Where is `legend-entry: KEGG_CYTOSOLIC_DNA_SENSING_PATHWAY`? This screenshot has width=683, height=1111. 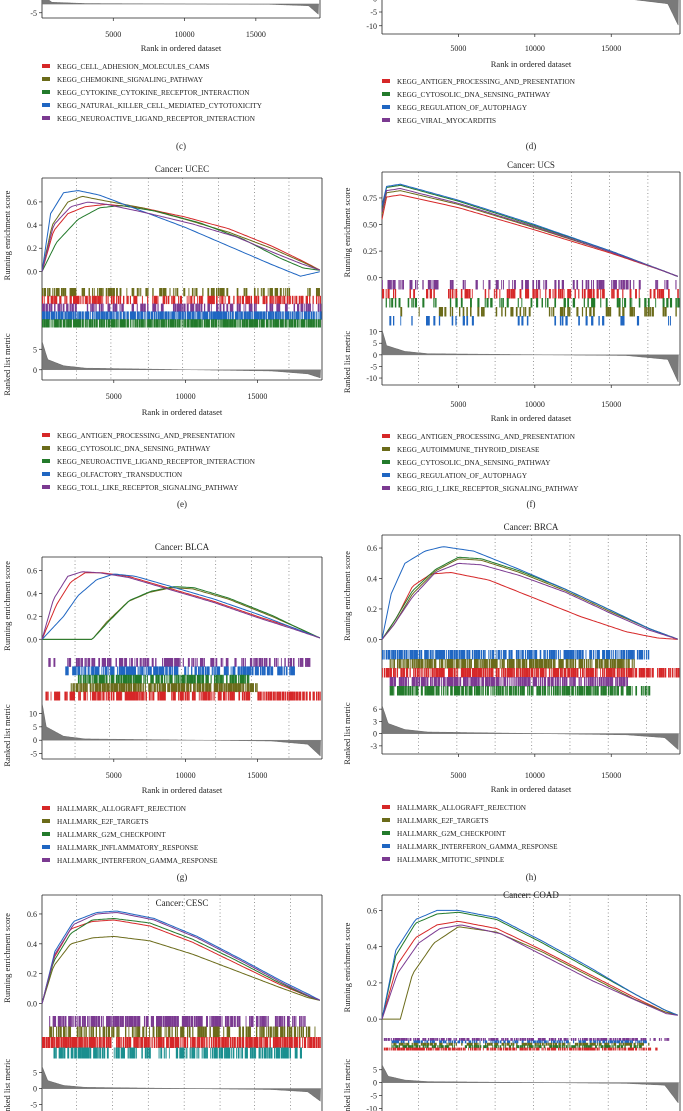 legend-entry: KEGG_CYTOSOLIC_DNA_SENSING_PATHWAY is located at coordinates (134, 449).